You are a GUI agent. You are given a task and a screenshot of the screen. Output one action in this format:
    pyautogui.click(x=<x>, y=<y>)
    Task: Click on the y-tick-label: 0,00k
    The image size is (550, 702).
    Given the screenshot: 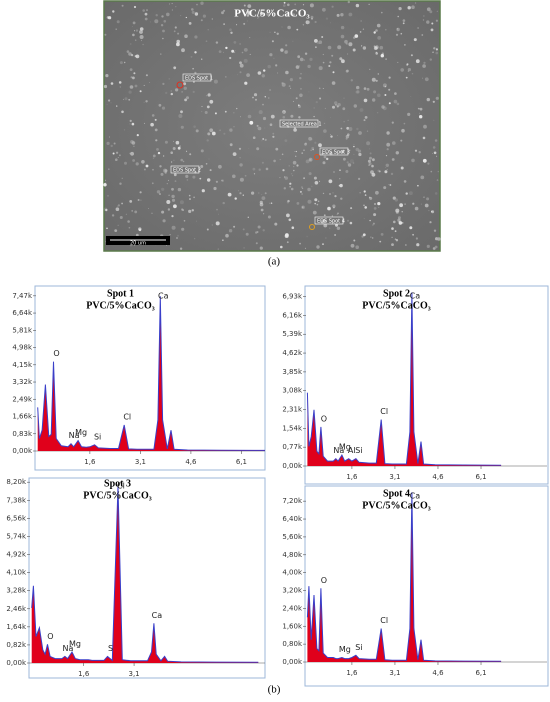 What is the action you would take?
    pyautogui.click(x=16, y=663)
    